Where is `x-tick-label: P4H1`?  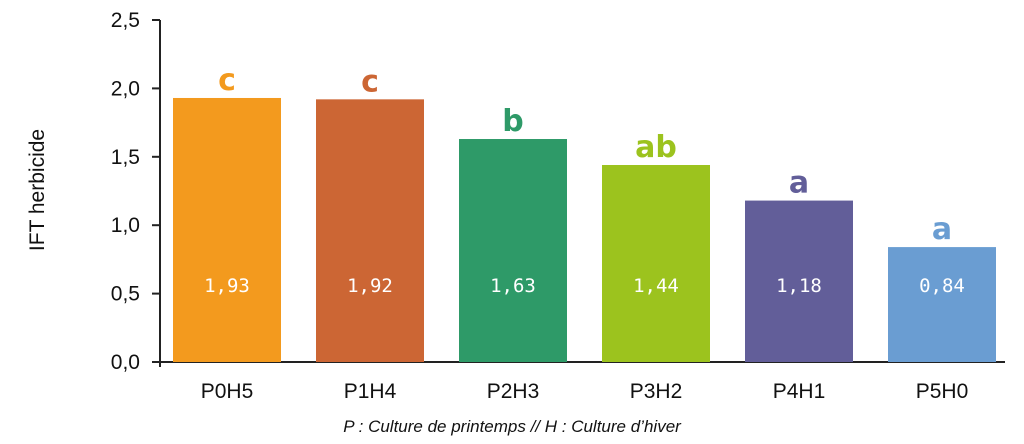
x-tick-label: P4H1 is located at coordinates (799, 391).